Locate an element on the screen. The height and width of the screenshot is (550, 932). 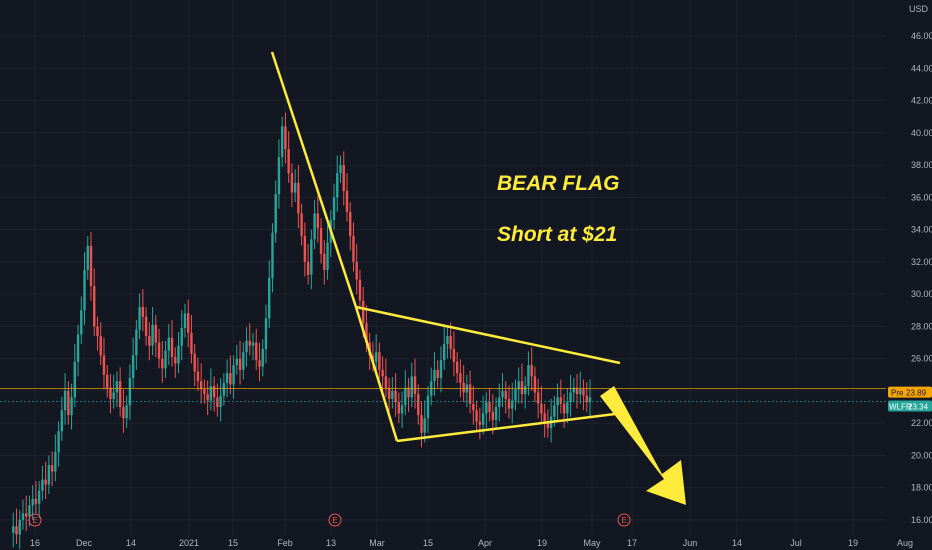
price-tick-label: 32.00 is located at coordinates (921, 262).